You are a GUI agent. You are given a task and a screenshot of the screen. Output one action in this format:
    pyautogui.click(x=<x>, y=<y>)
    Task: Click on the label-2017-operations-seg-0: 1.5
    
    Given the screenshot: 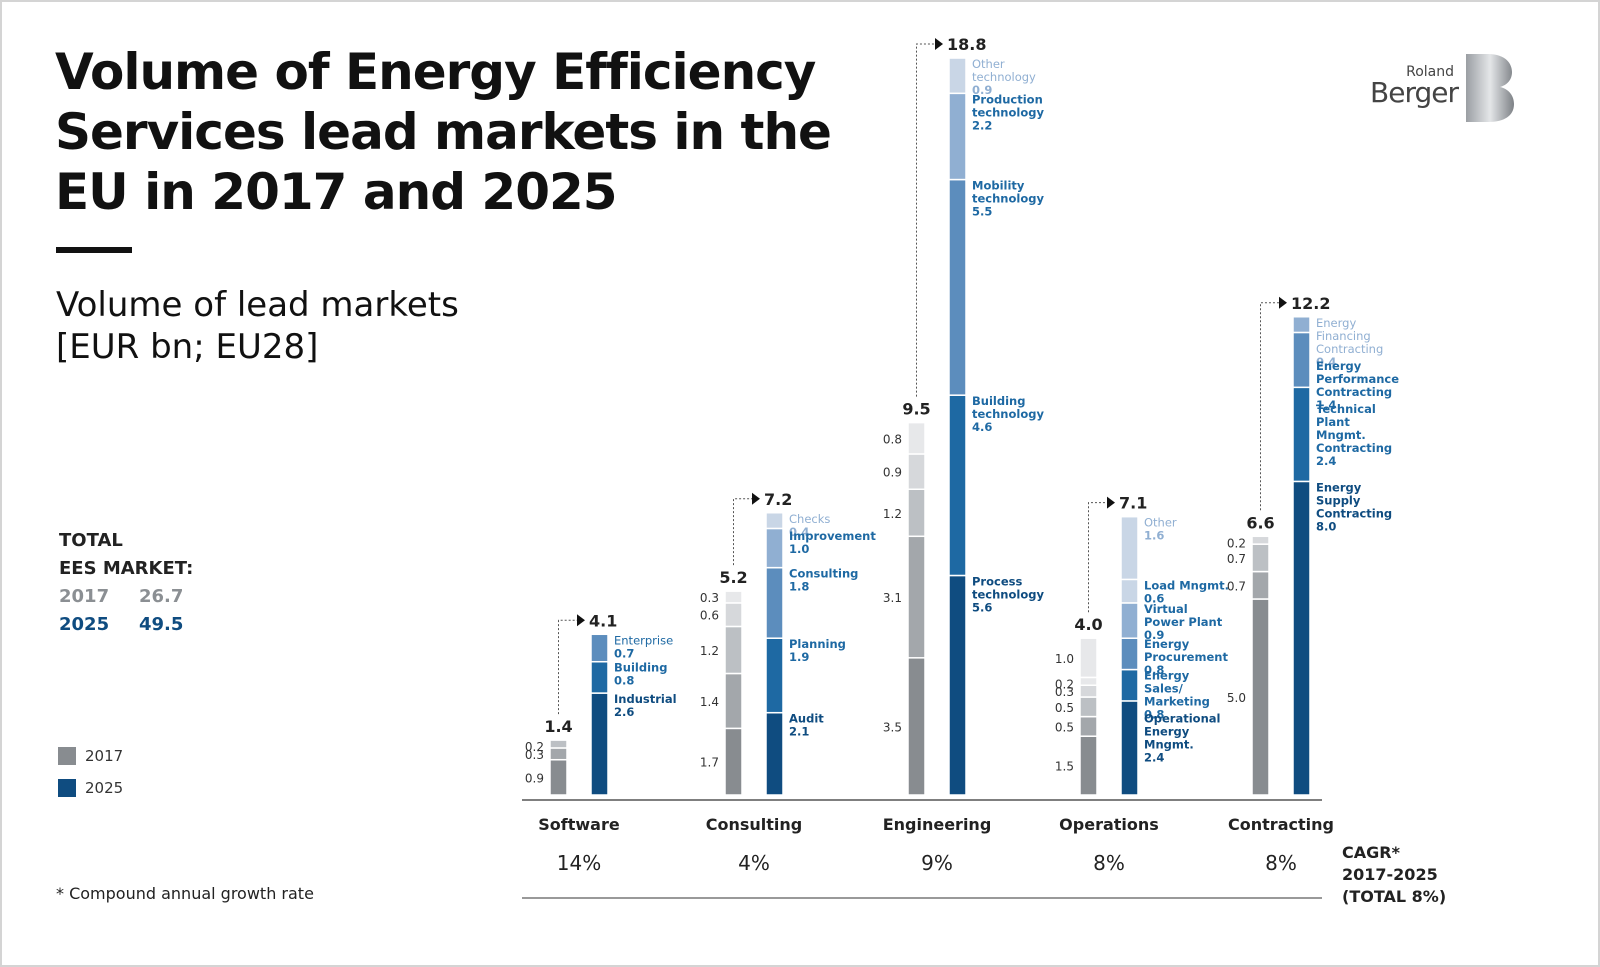 What is the action you would take?
    pyautogui.click(x=1064, y=767)
    